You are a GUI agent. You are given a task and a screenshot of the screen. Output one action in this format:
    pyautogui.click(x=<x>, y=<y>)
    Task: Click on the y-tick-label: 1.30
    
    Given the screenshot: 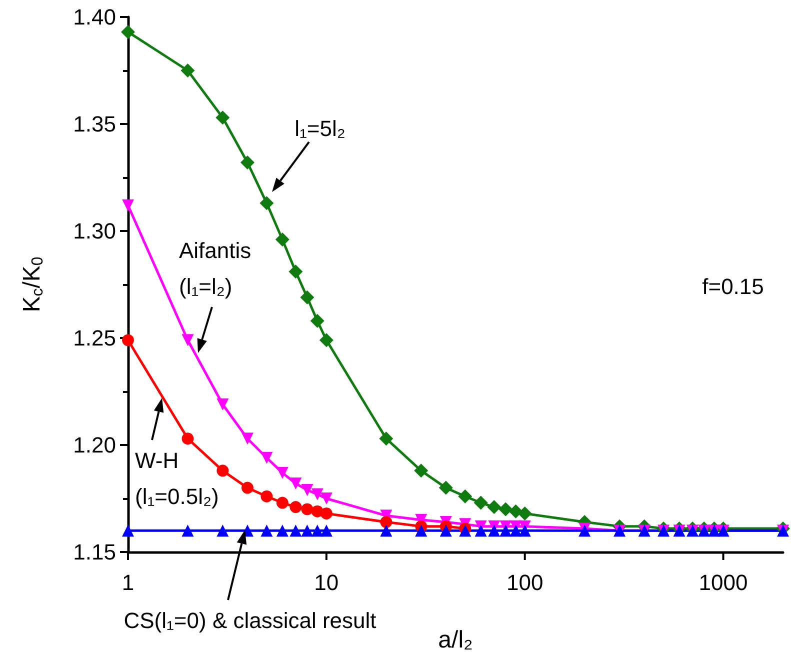 What is the action you would take?
    pyautogui.click(x=94, y=231)
    